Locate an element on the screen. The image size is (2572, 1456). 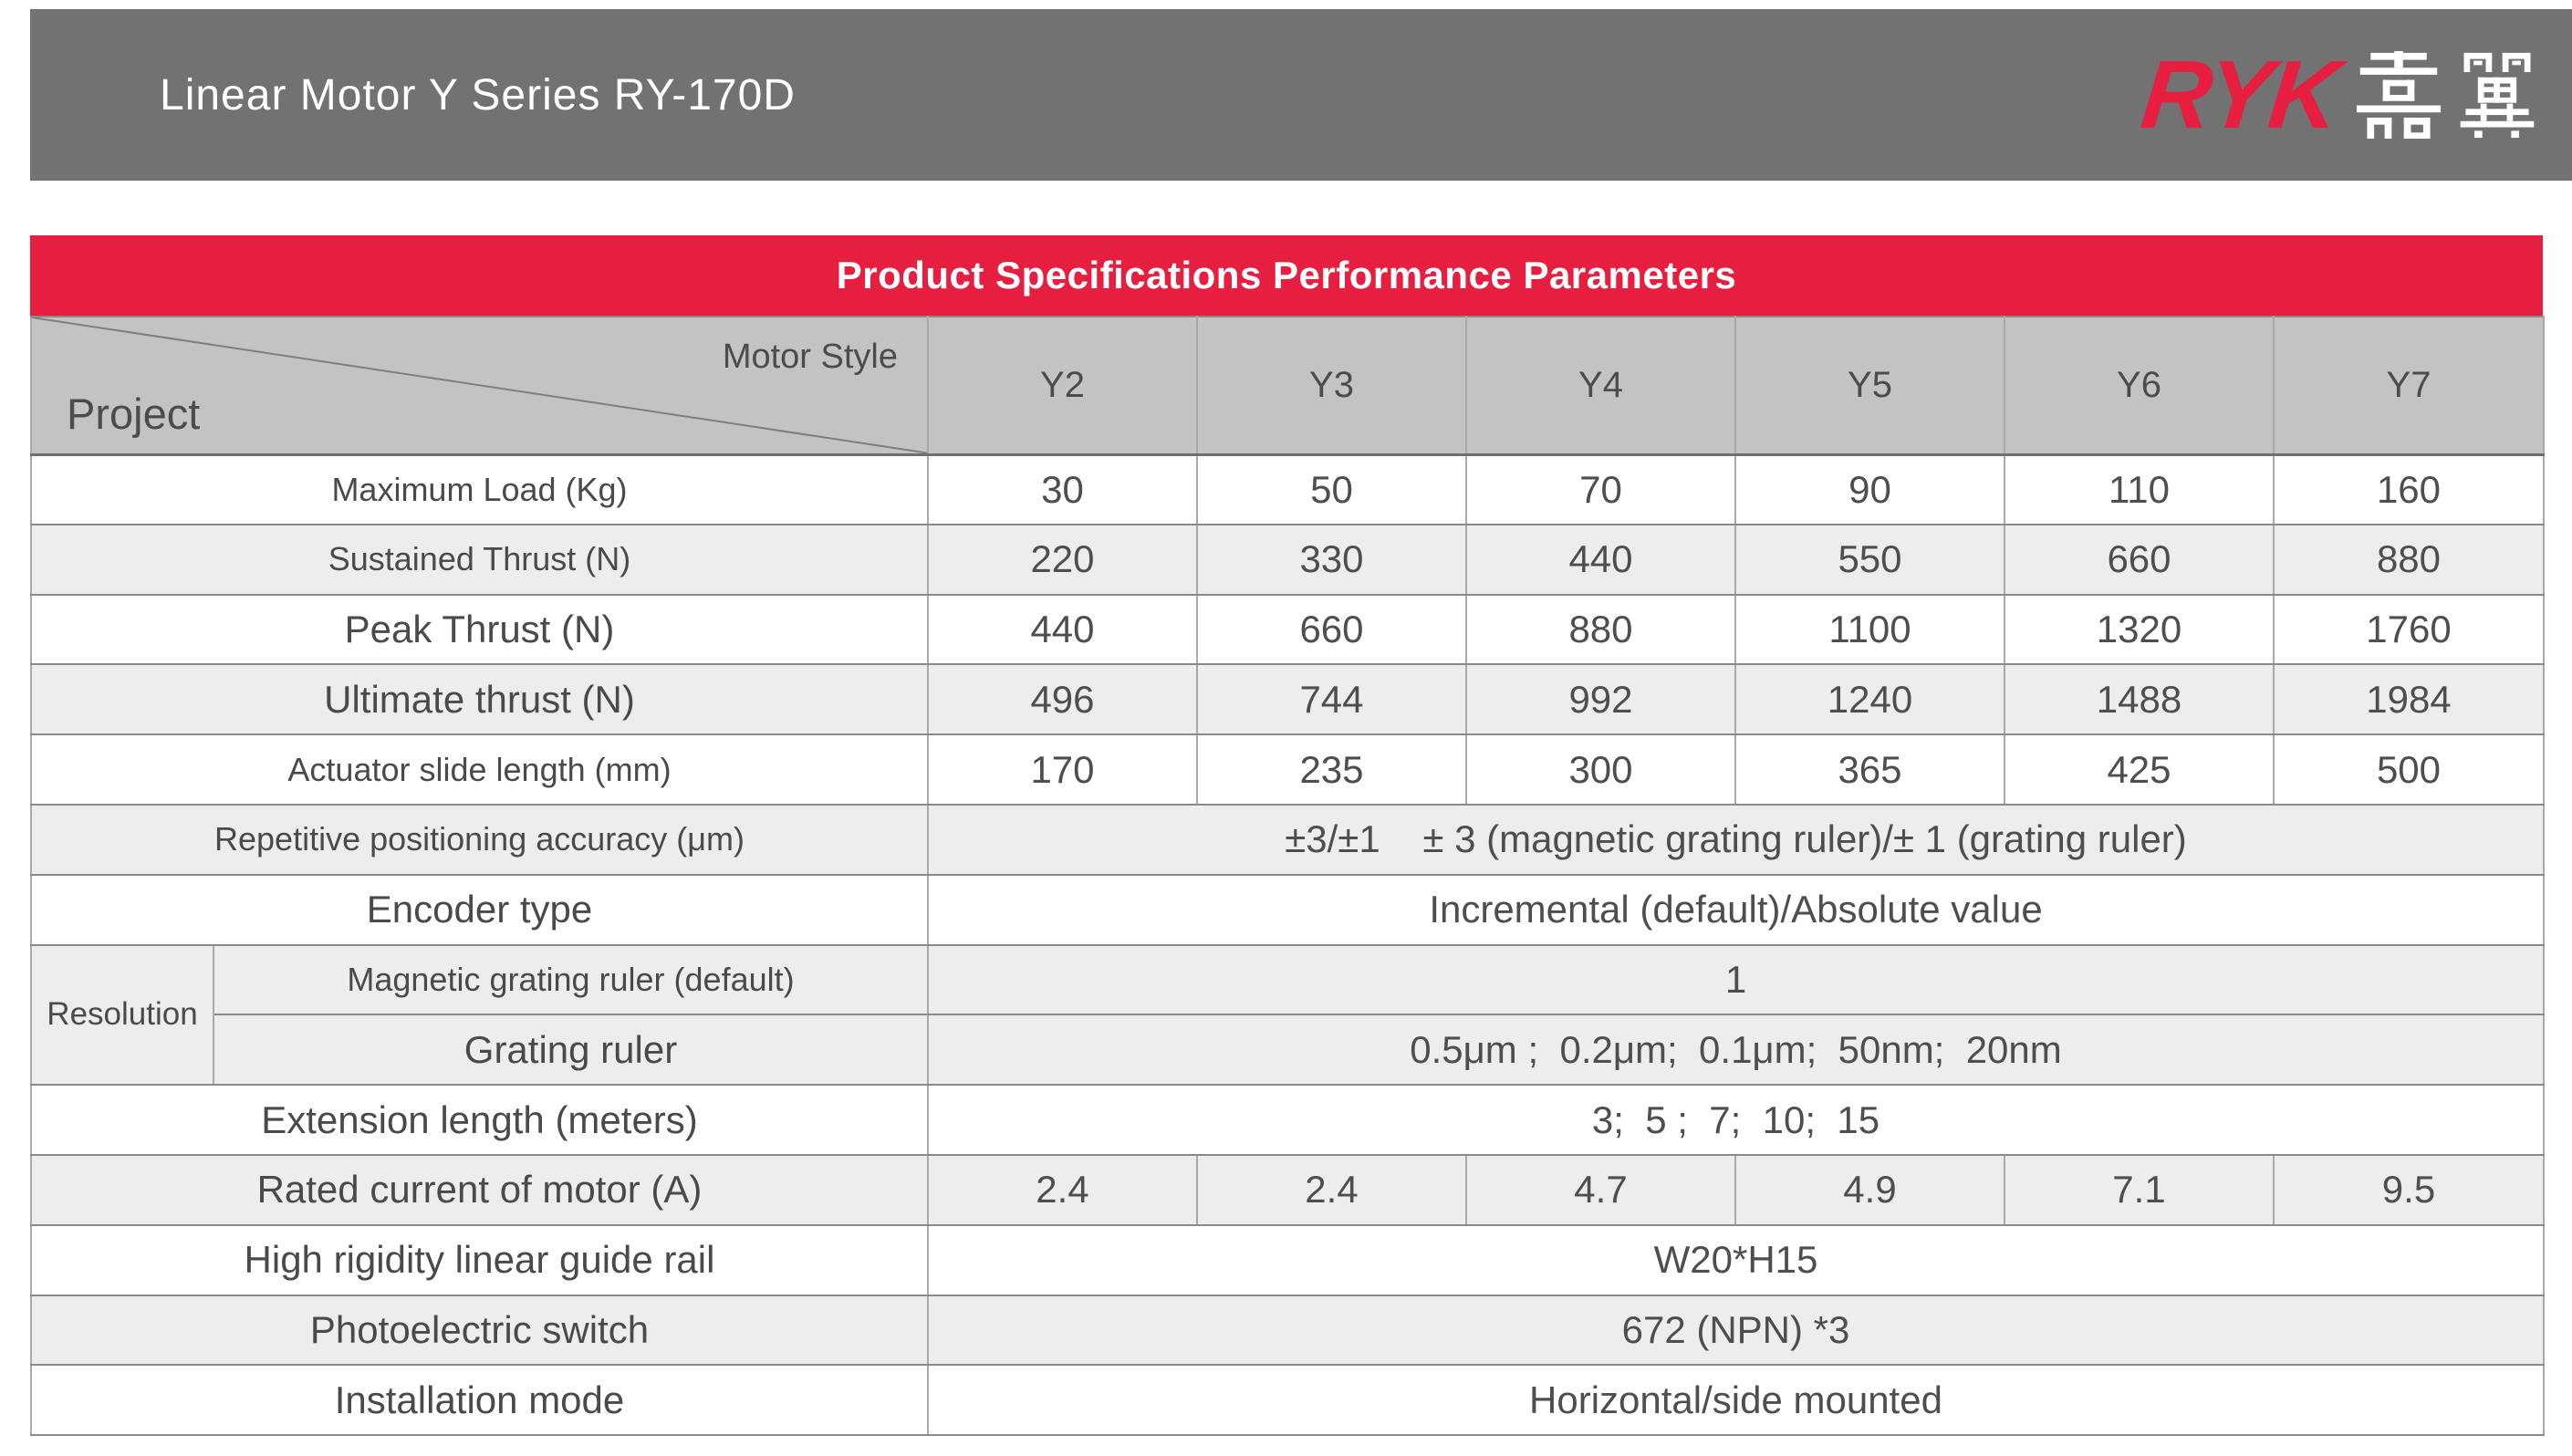
cjk-glyph-jia-icon is located at coordinates (2399, 95).